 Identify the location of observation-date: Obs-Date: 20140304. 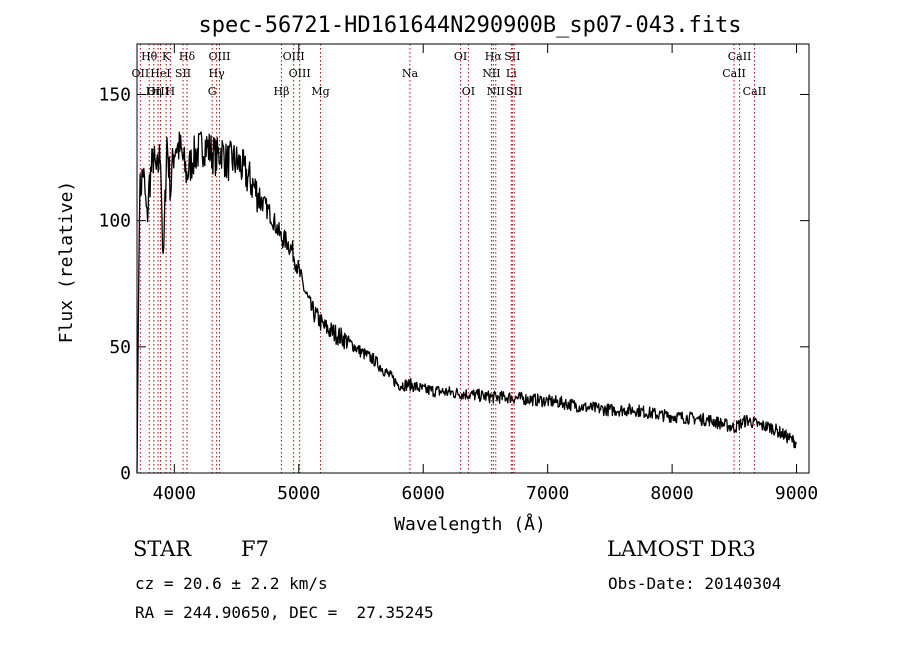
(695, 583).